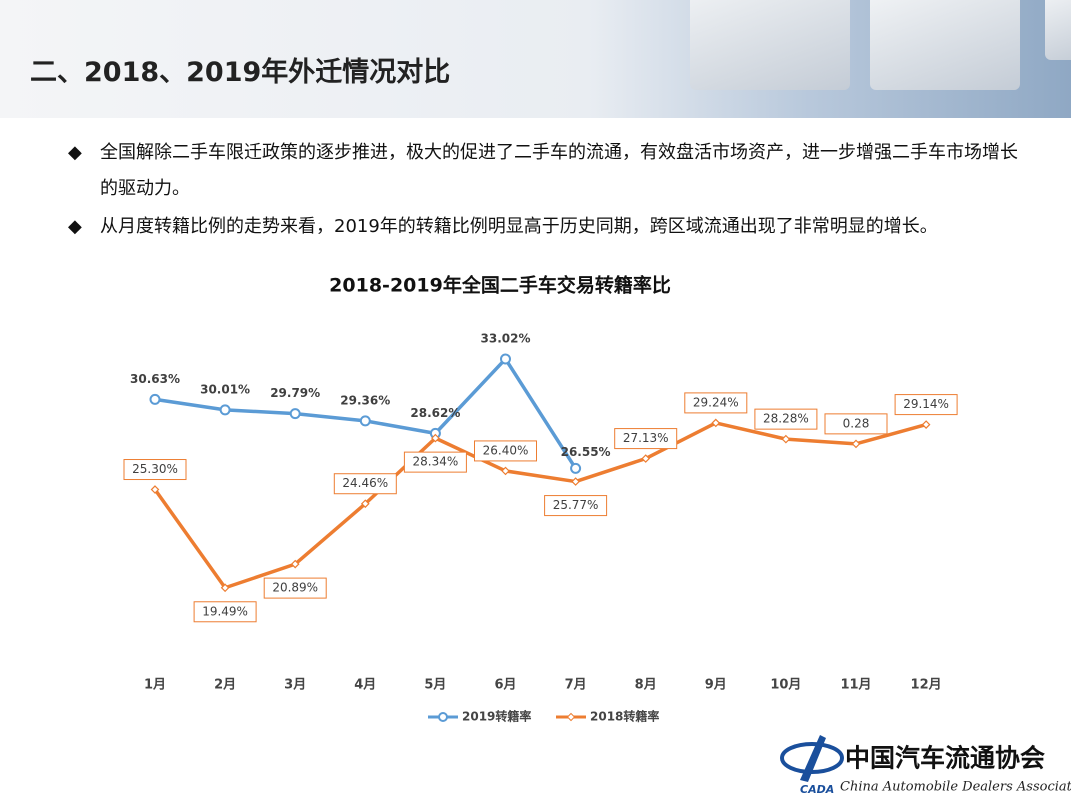  I want to click on data-label: 30.01%, so click(225, 389).